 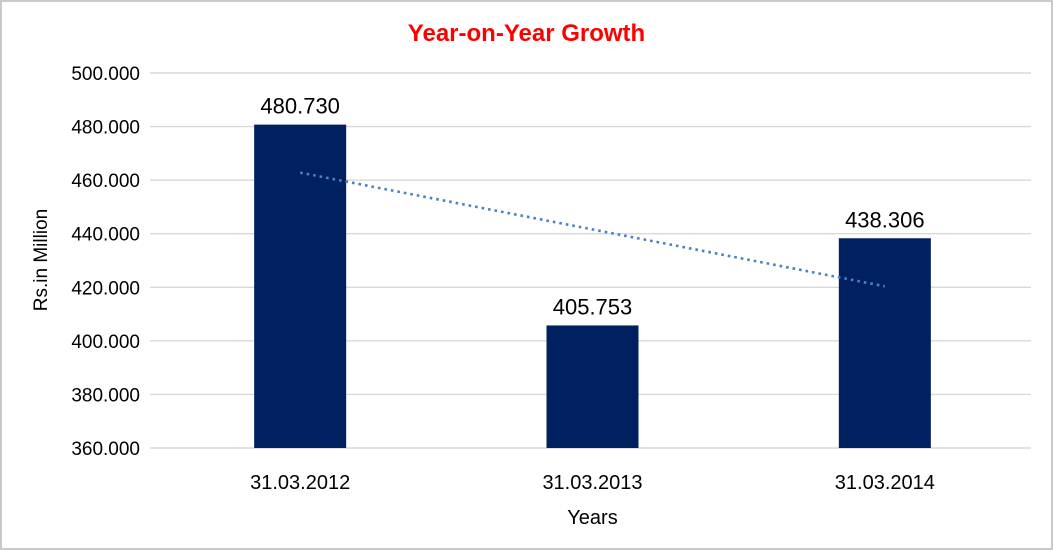 What do you see at coordinates (593, 306) in the screenshot?
I see `bar-value-label: 405.753` at bounding box center [593, 306].